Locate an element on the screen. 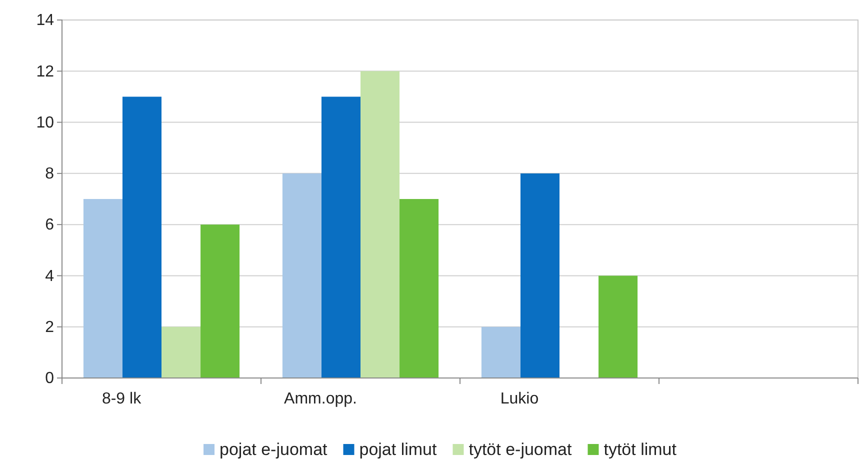 This screenshot has height=468, width=863. x-tick-label: Lukio is located at coordinates (519, 399).